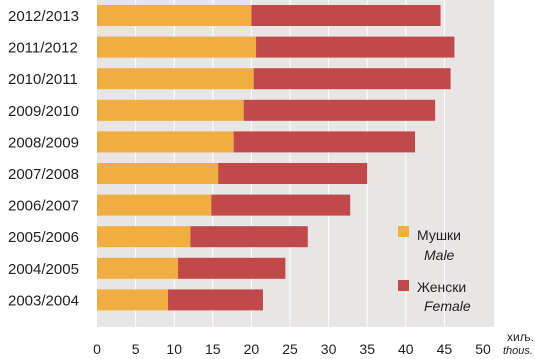 This screenshot has width=535, height=359. I want to click on x-tick-label: 25, so click(290, 349).